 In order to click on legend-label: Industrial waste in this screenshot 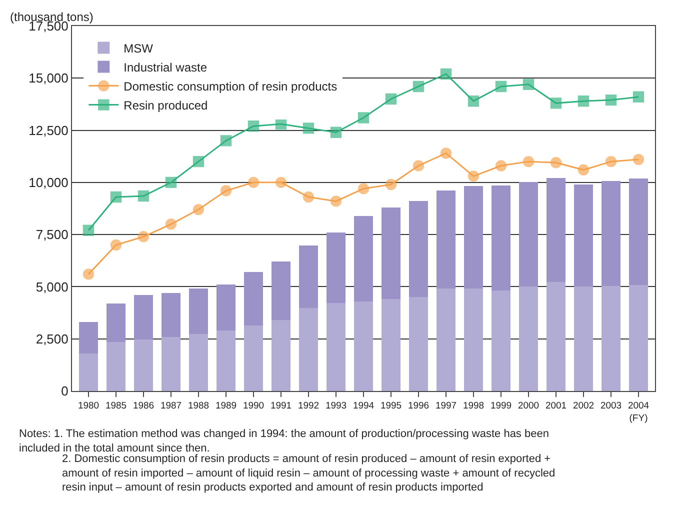, I will do `click(166, 67)`.